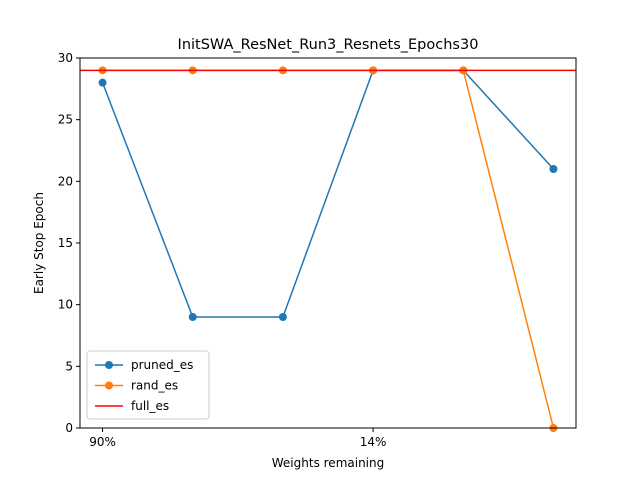 The image size is (640, 480). What do you see at coordinates (150, 406) in the screenshot?
I see `legend-label-full_es: full_es` at bounding box center [150, 406].